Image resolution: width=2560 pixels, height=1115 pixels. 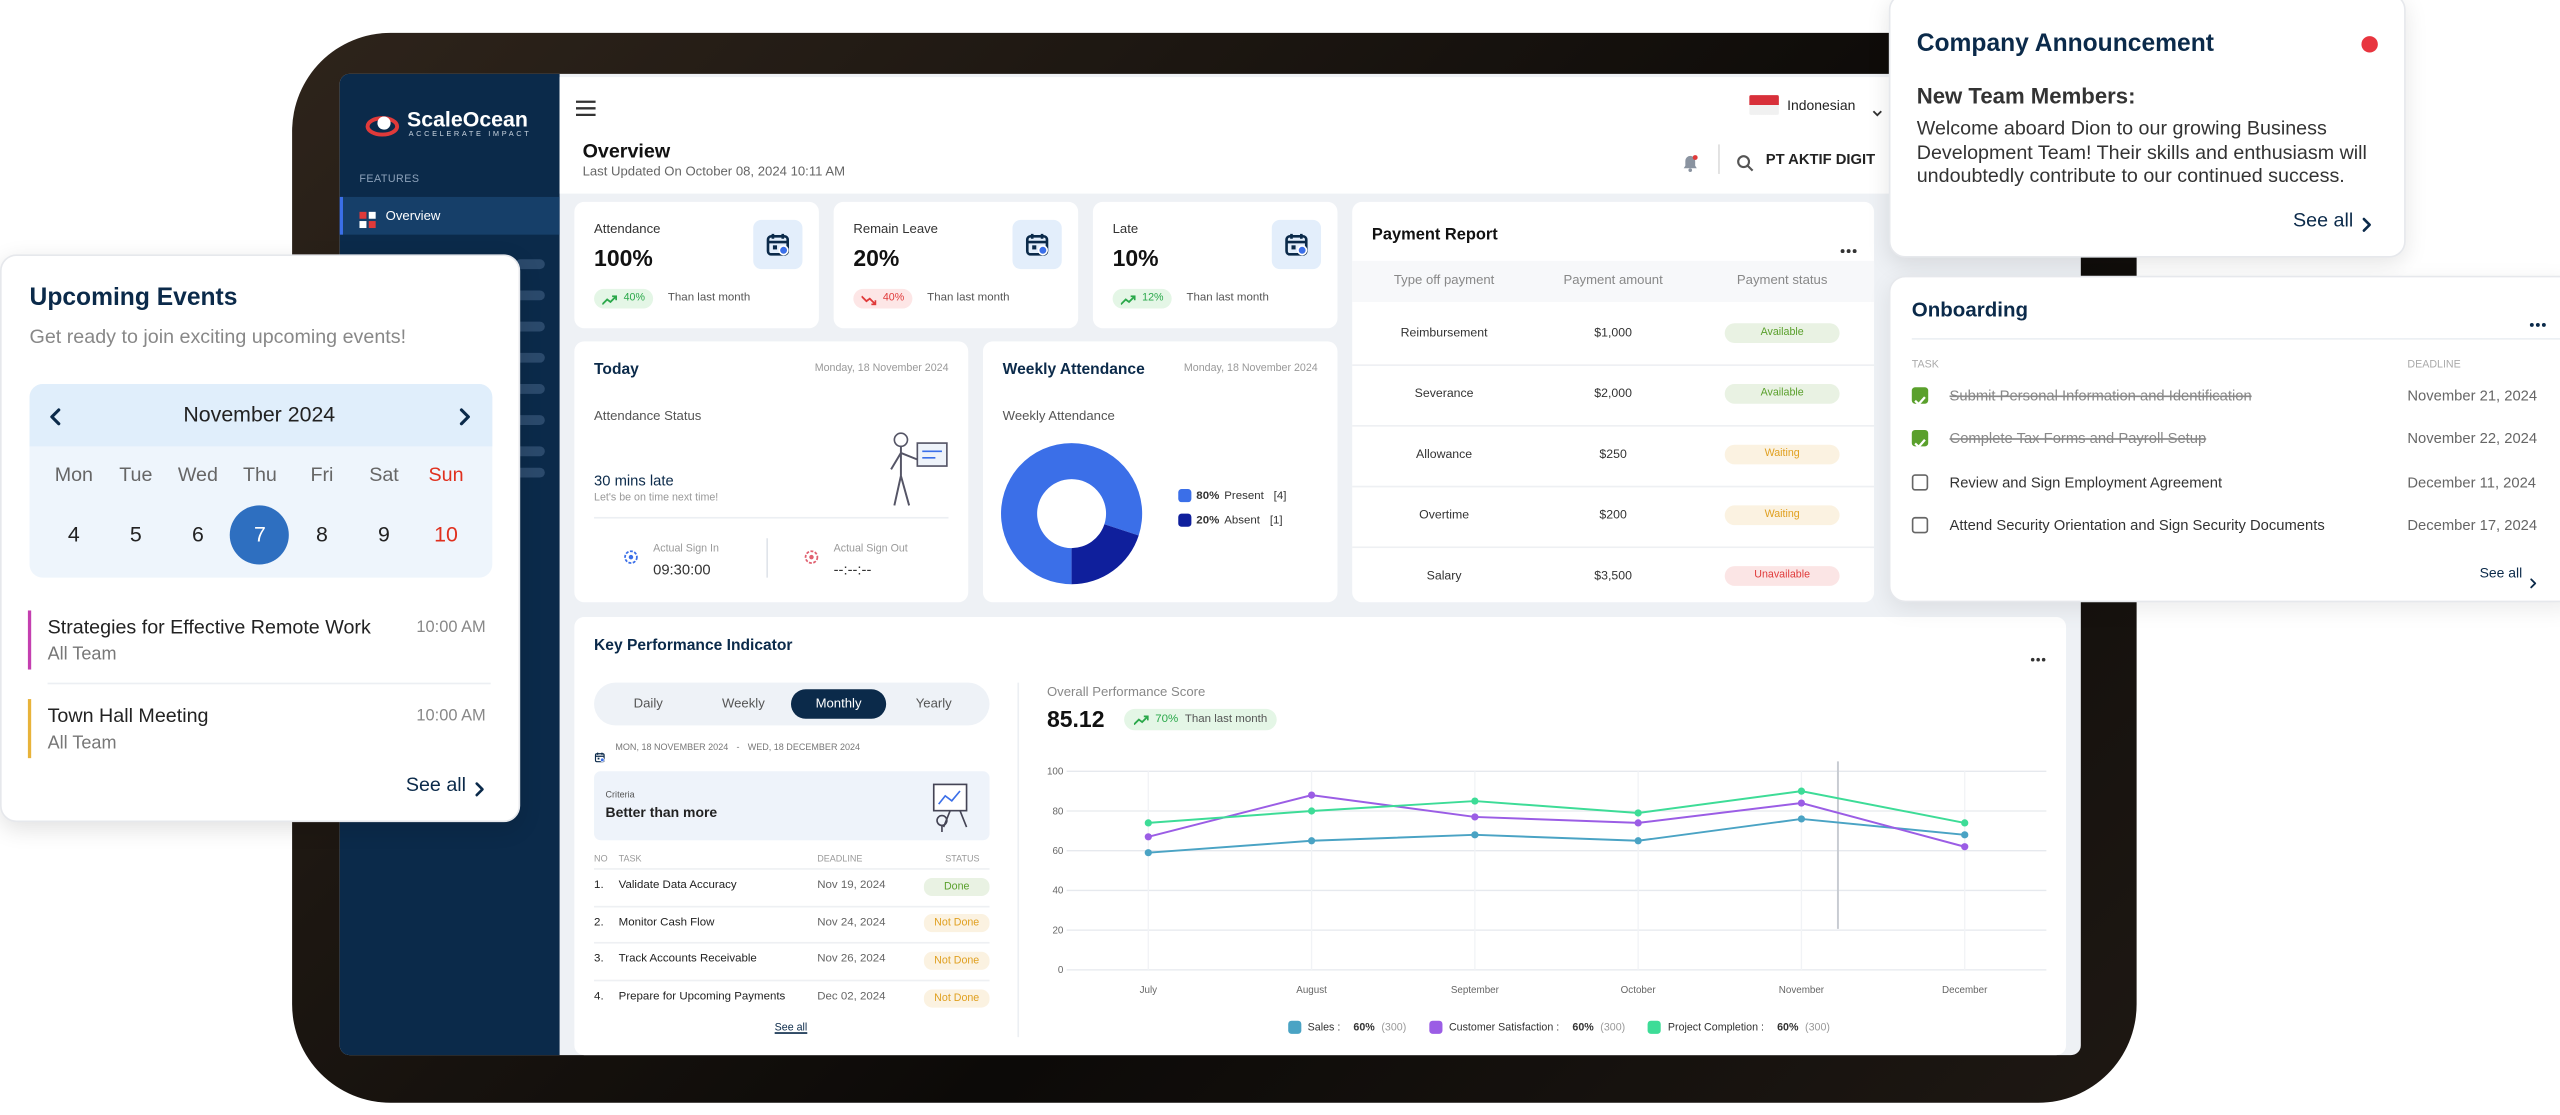 What do you see at coordinates (465, 415) in the screenshot?
I see `next-month` at bounding box center [465, 415].